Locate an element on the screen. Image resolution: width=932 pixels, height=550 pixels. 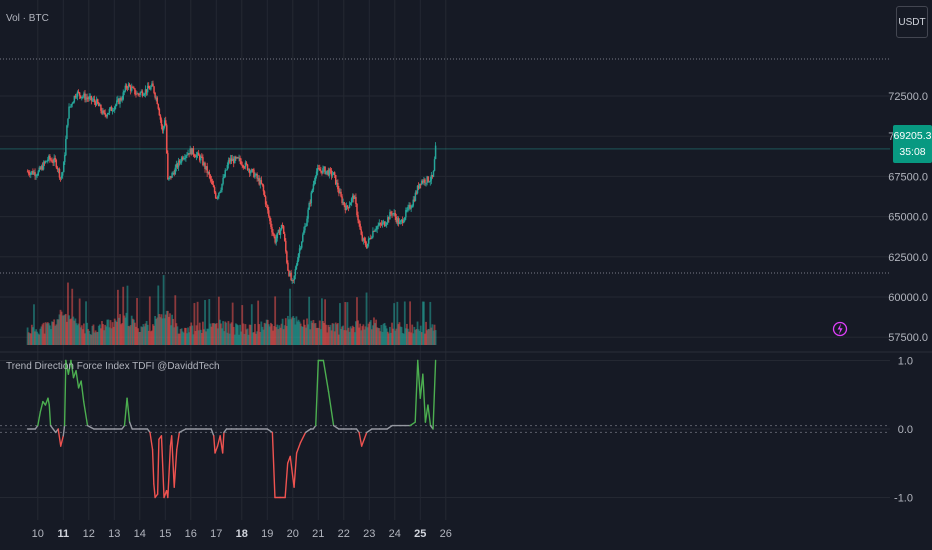
price-tick-label: 67500.0 is located at coordinates (908, 177).